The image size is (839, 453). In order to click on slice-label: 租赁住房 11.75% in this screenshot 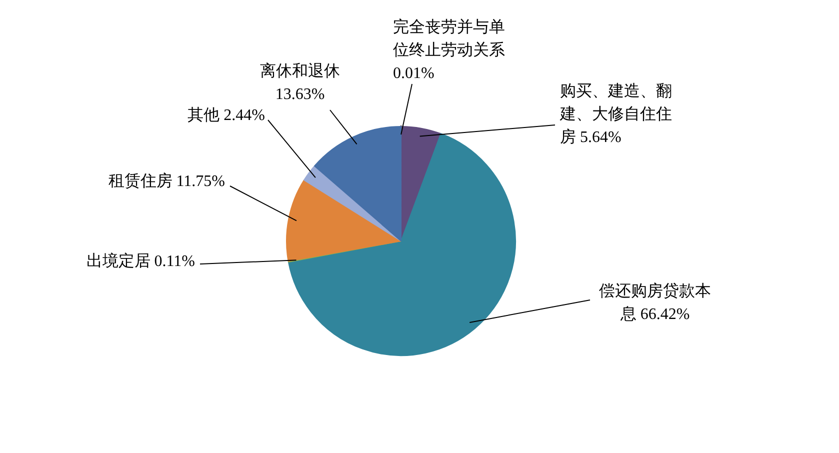, I will do `click(166, 181)`.